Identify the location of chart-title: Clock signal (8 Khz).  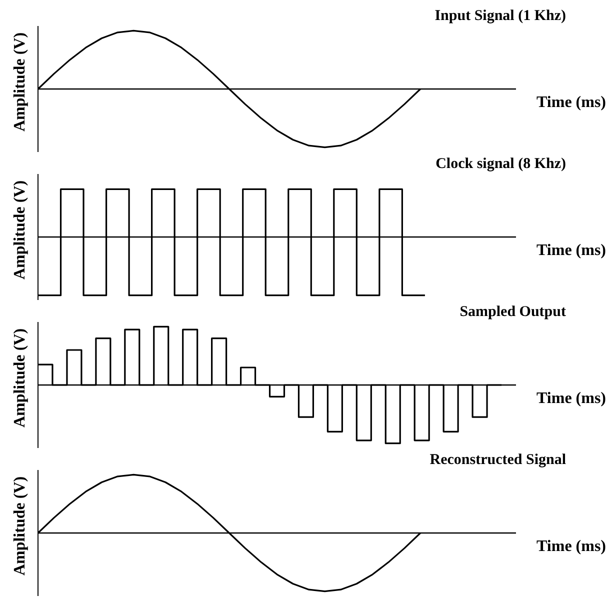
(501, 164).